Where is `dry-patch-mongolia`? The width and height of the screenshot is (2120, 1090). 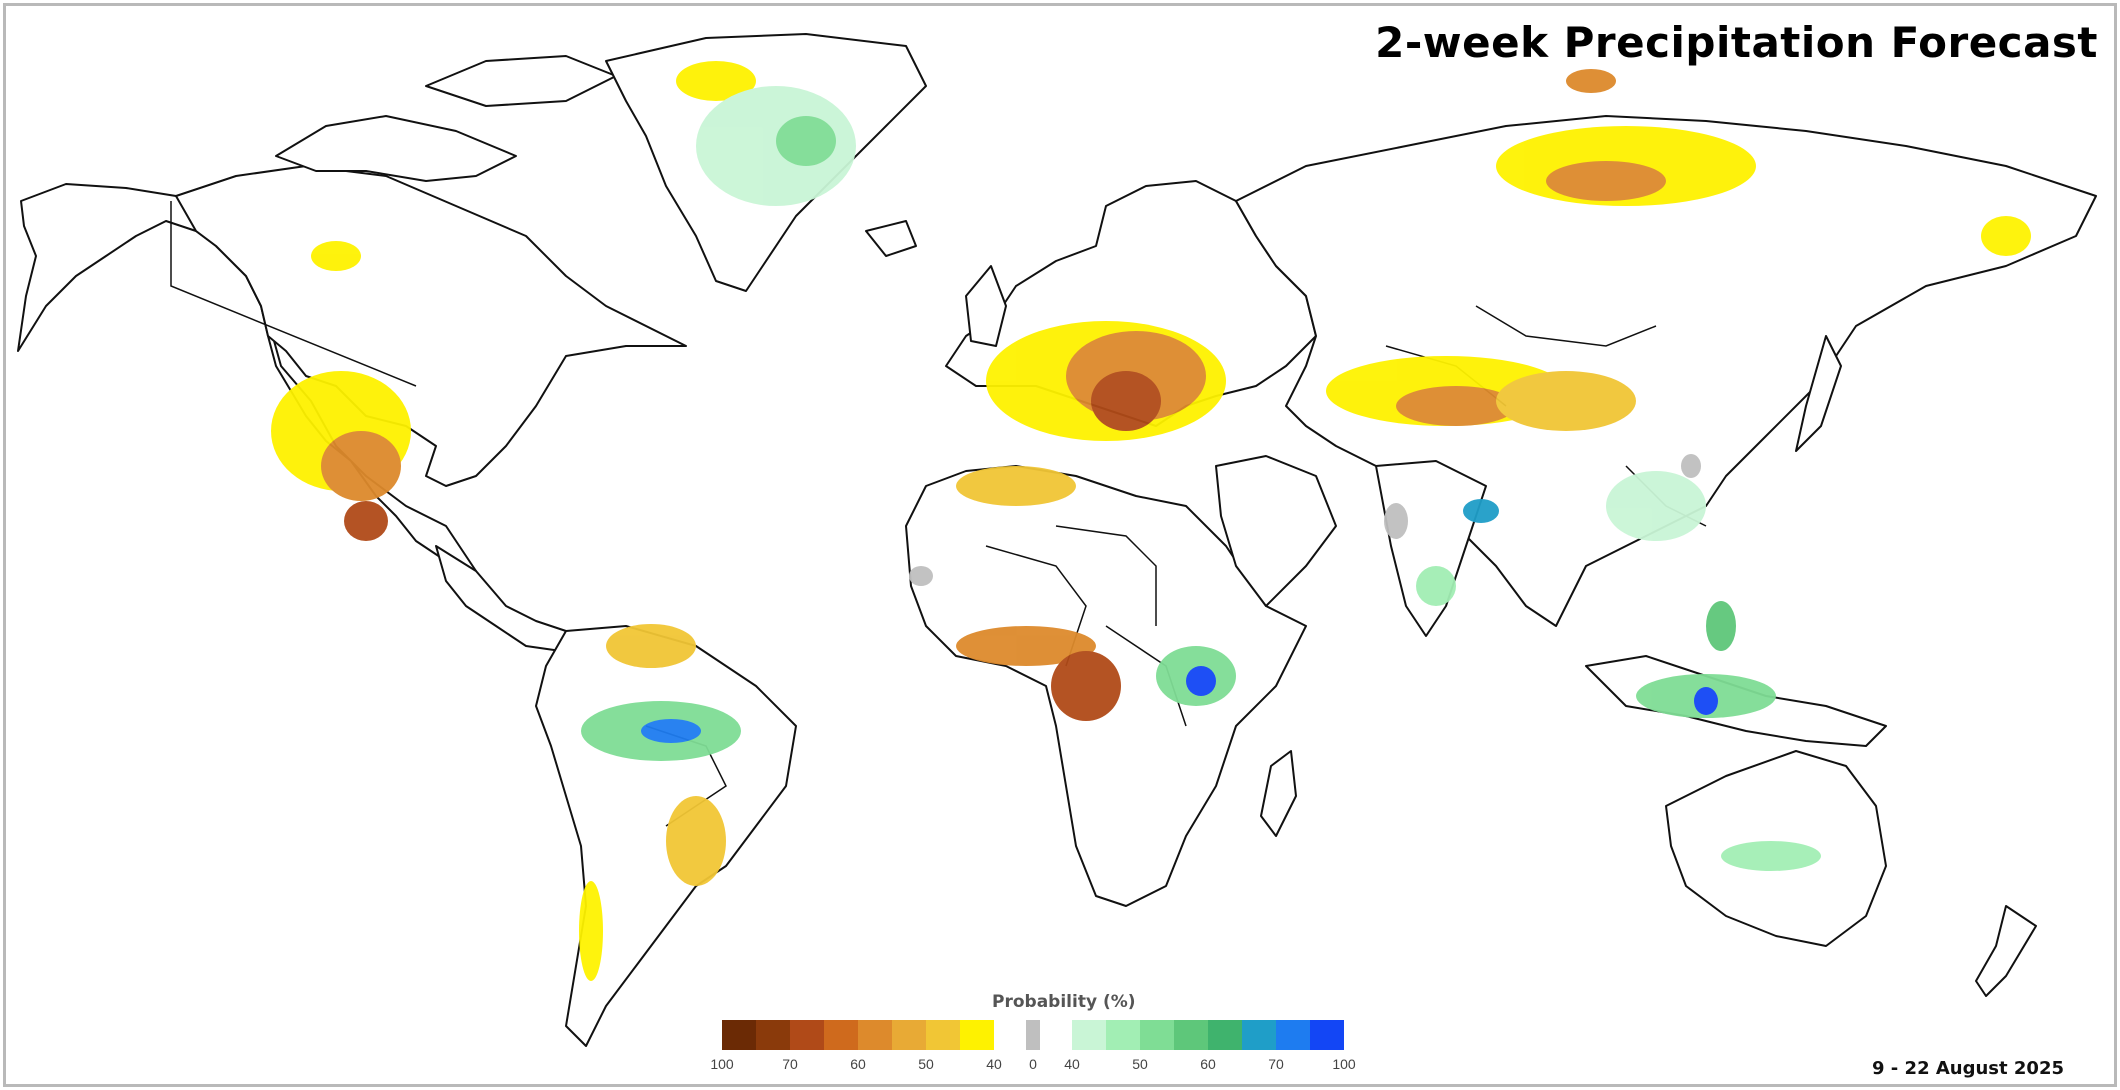 dry-patch-mongolia is located at coordinates (1566, 401).